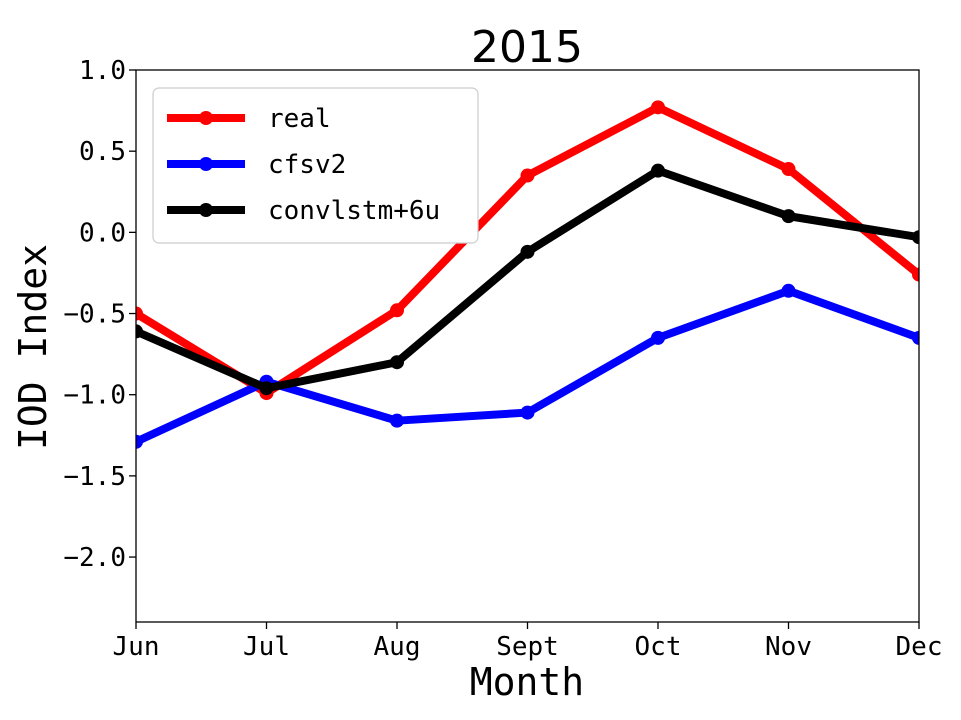 The image size is (961, 720). Describe the element at coordinates (94, 558) in the screenshot. I see `y-tick-label: −2.0` at that location.